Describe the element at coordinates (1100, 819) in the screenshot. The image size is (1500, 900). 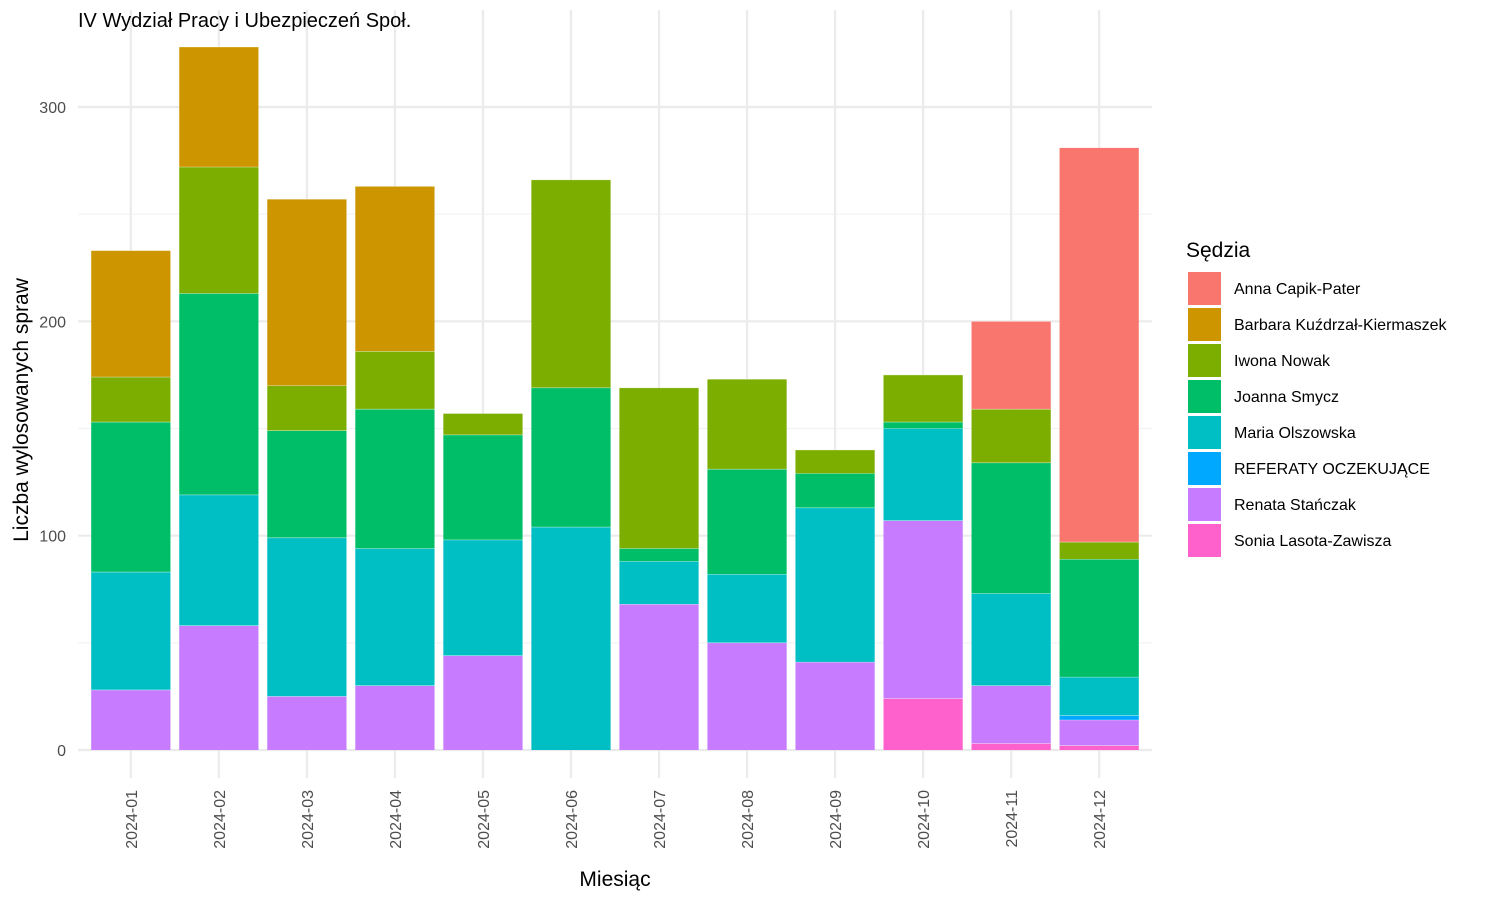
I see `x-tick-label: 2024-12` at that location.